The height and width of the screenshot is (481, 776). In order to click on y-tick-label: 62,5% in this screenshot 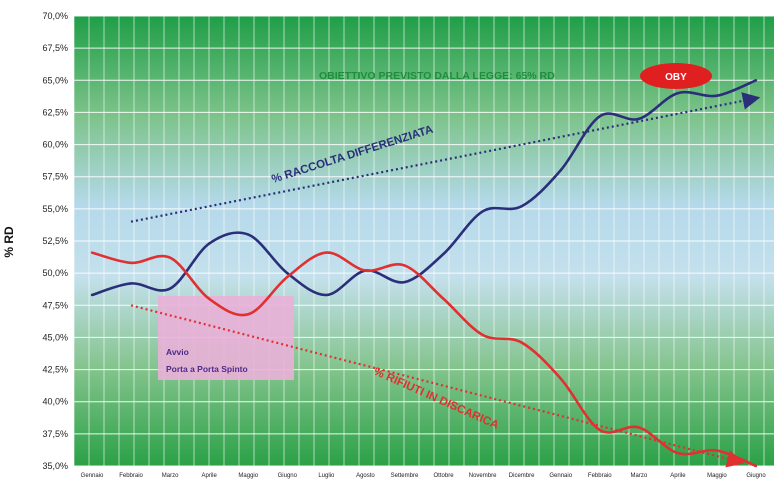, I will do `click(55, 112)`.